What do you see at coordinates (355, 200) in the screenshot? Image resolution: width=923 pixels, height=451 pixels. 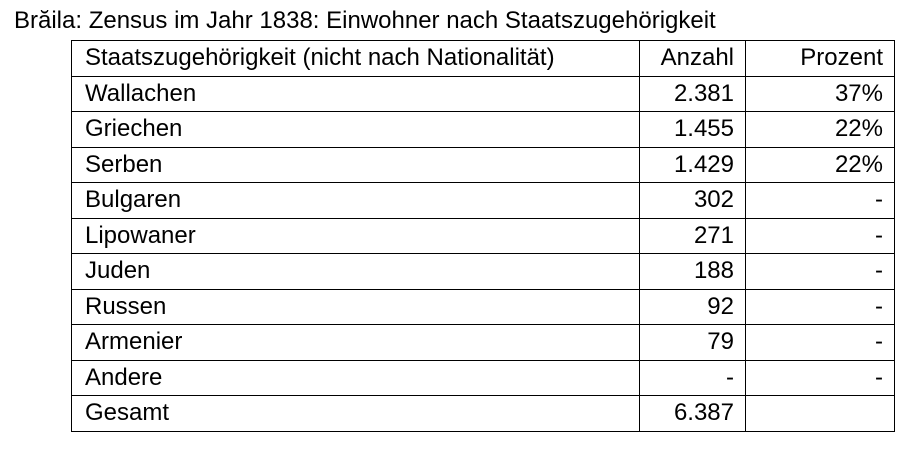 I see `row-name: Bulgaren` at bounding box center [355, 200].